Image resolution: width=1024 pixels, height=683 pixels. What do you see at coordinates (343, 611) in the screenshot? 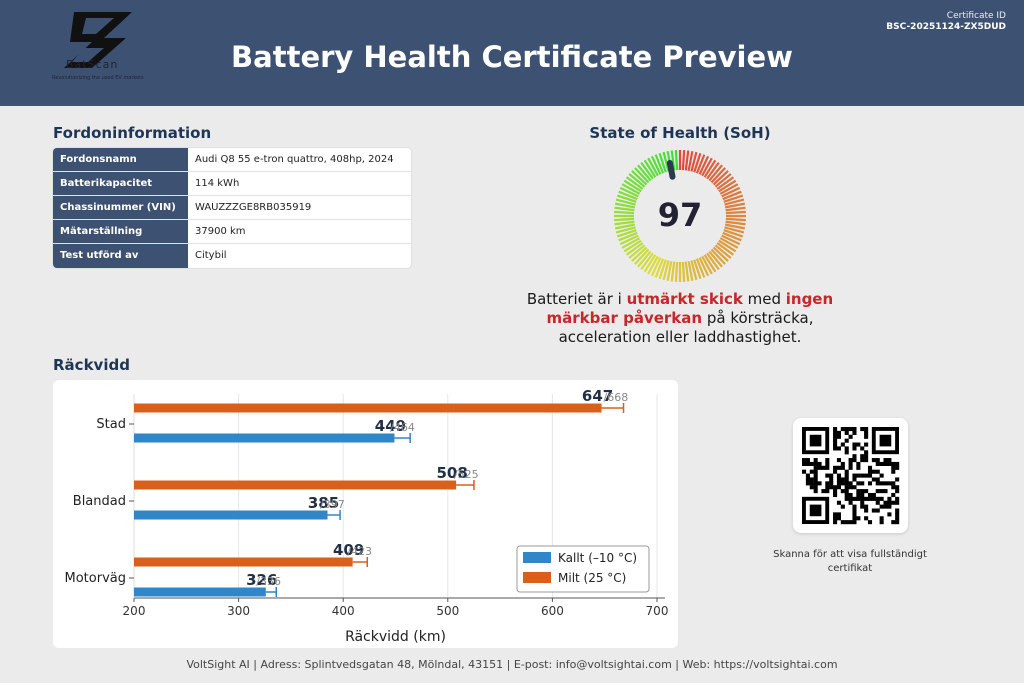
I see `x-tick-label: 400` at bounding box center [343, 611].